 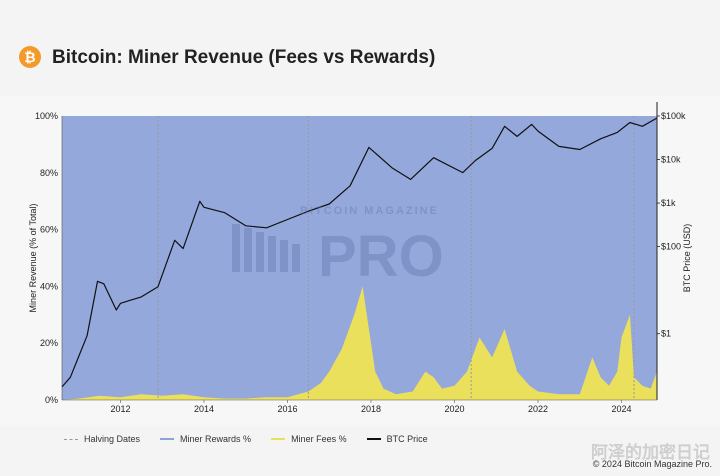 What do you see at coordinates (51, 400) in the screenshot?
I see `left-tick-label: 0%` at bounding box center [51, 400].